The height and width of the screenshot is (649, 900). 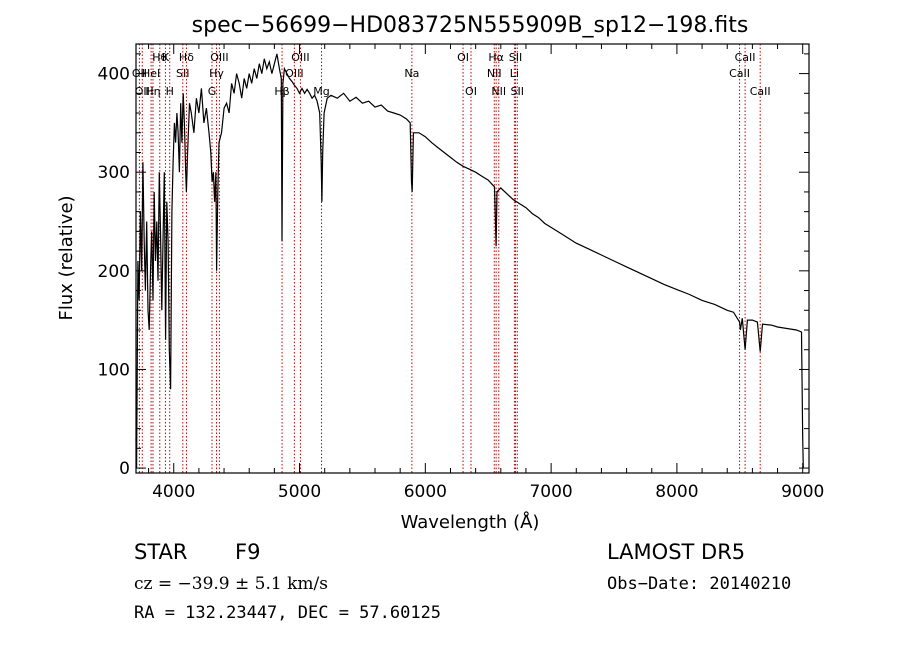 I want to click on line-marker-label-24: SII, so click(x=517, y=91).